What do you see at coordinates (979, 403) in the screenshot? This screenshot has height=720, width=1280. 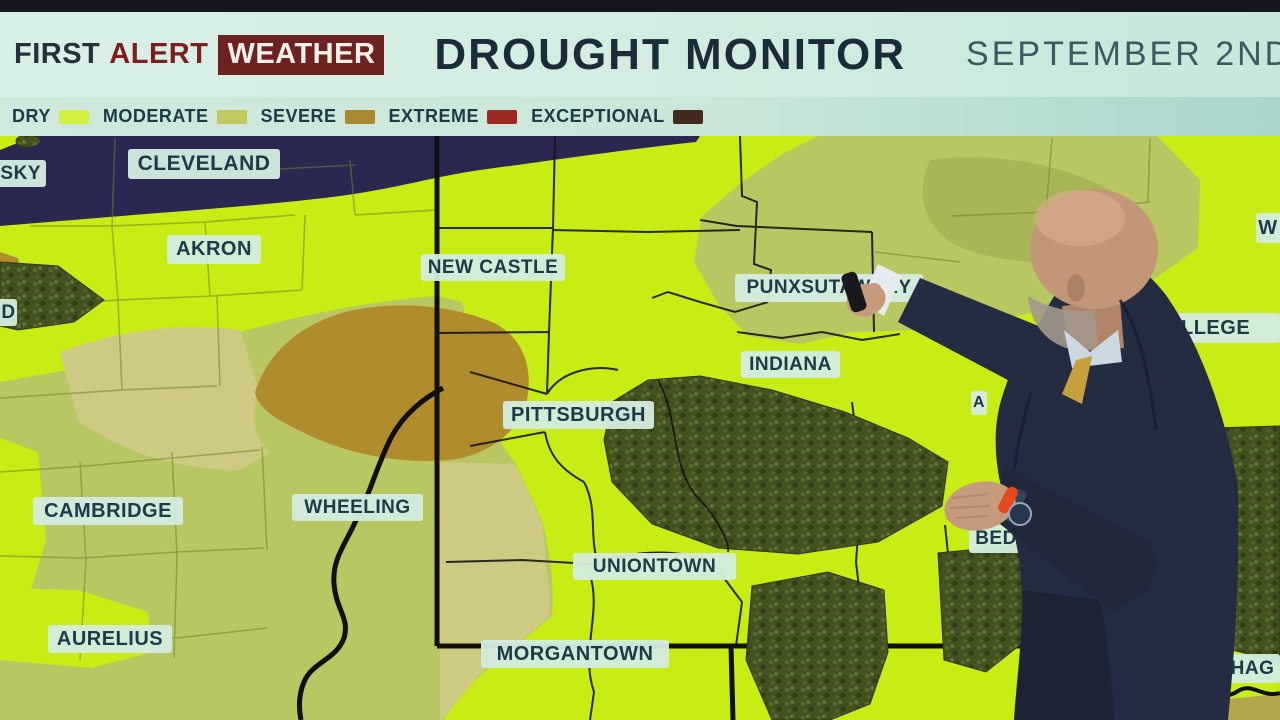 I see `map-label-altoona-partial: A` at bounding box center [979, 403].